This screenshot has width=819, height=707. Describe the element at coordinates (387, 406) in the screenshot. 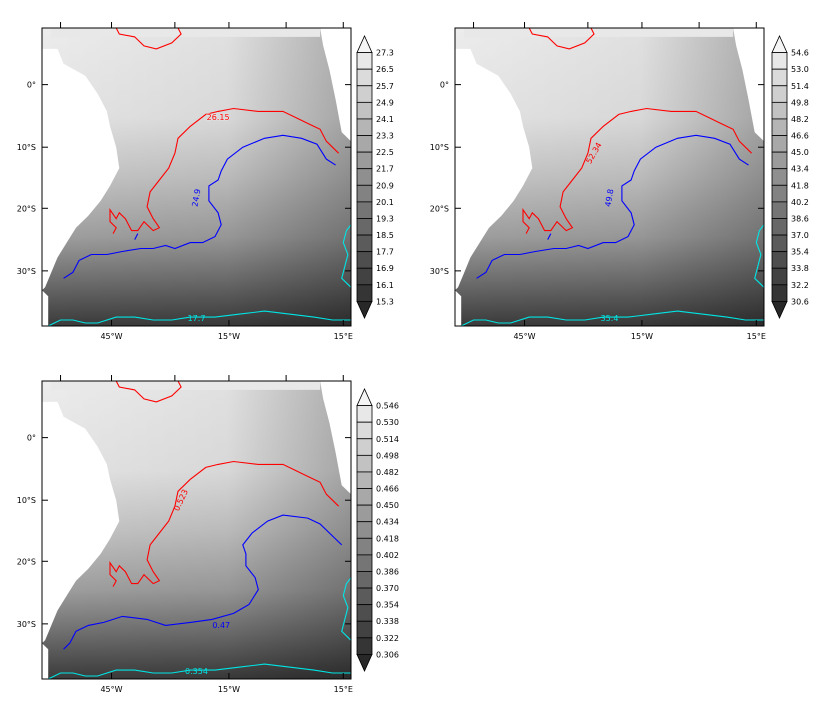

I see `colorbar-label: 0.546` at that location.